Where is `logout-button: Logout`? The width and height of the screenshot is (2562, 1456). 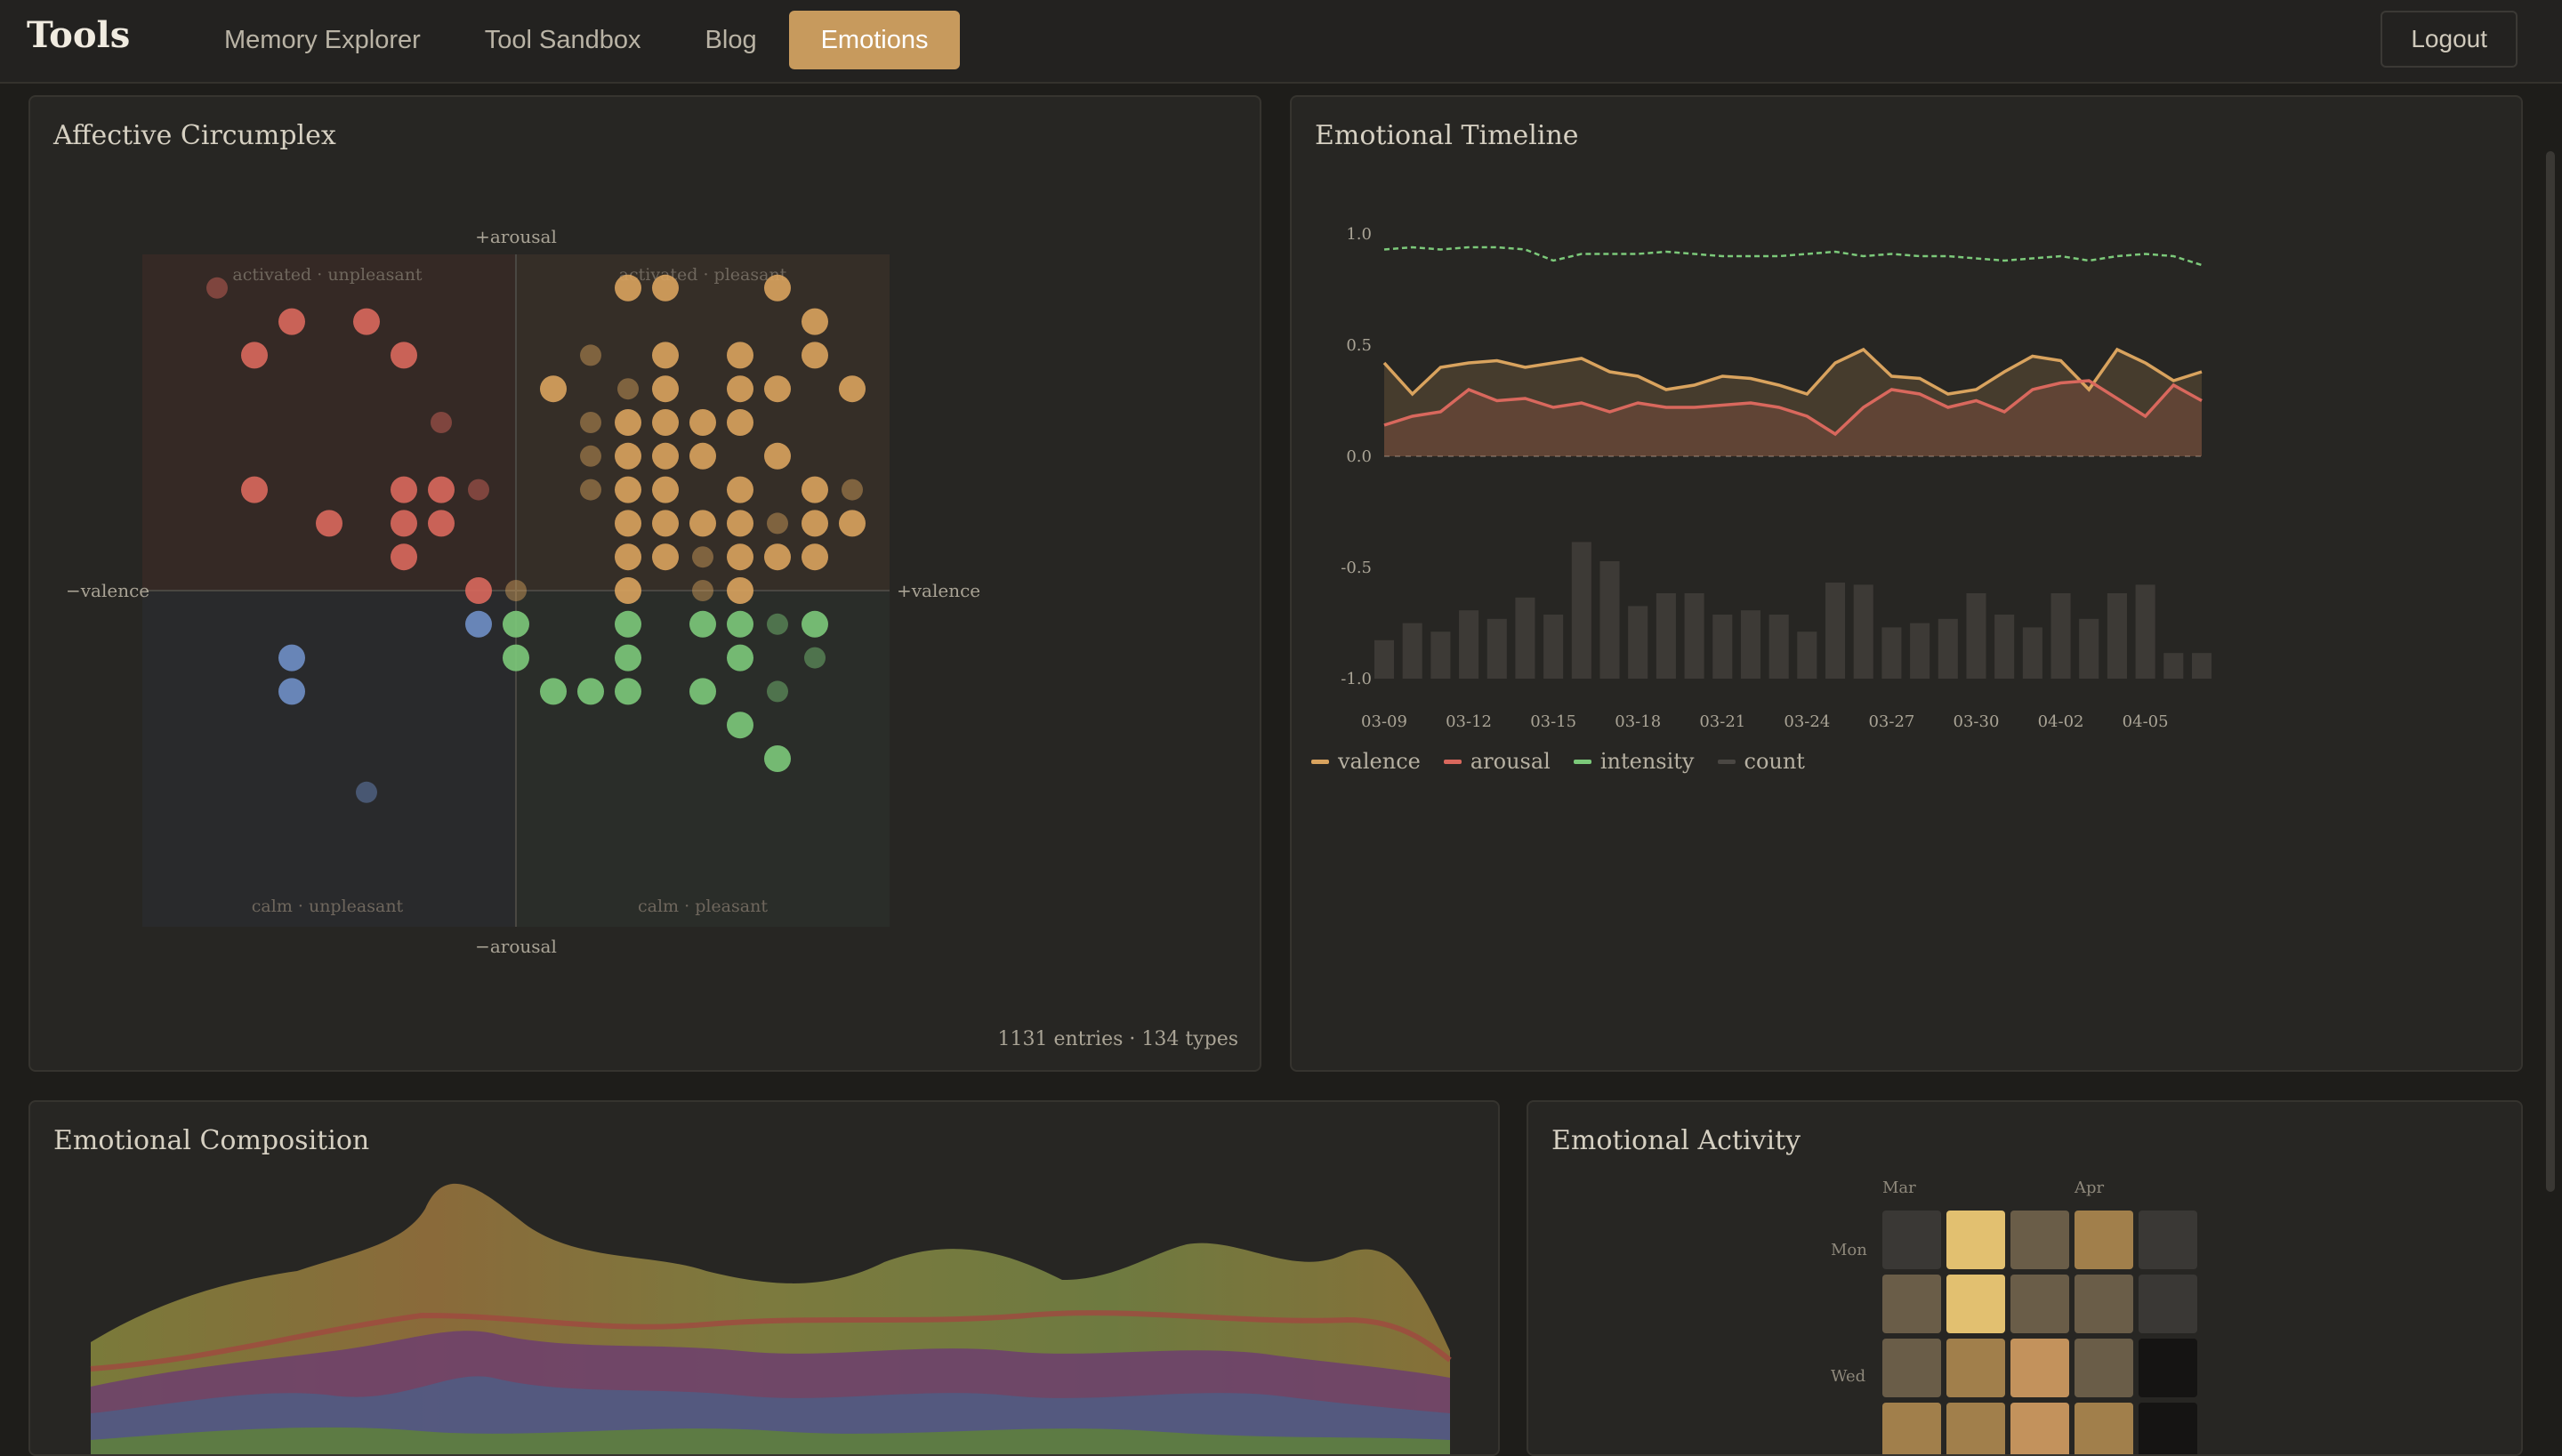 logout-button: Logout is located at coordinates (2449, 39).